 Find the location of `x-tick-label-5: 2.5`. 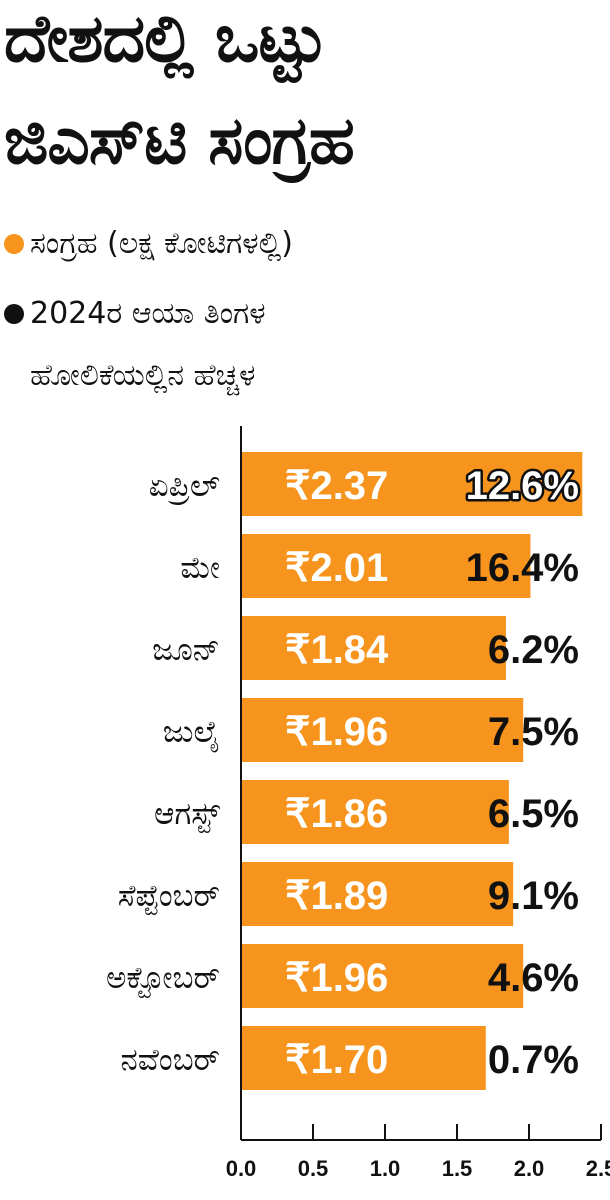

x-tick-label-5: 2.5 is located at coordinates (598, 1168).